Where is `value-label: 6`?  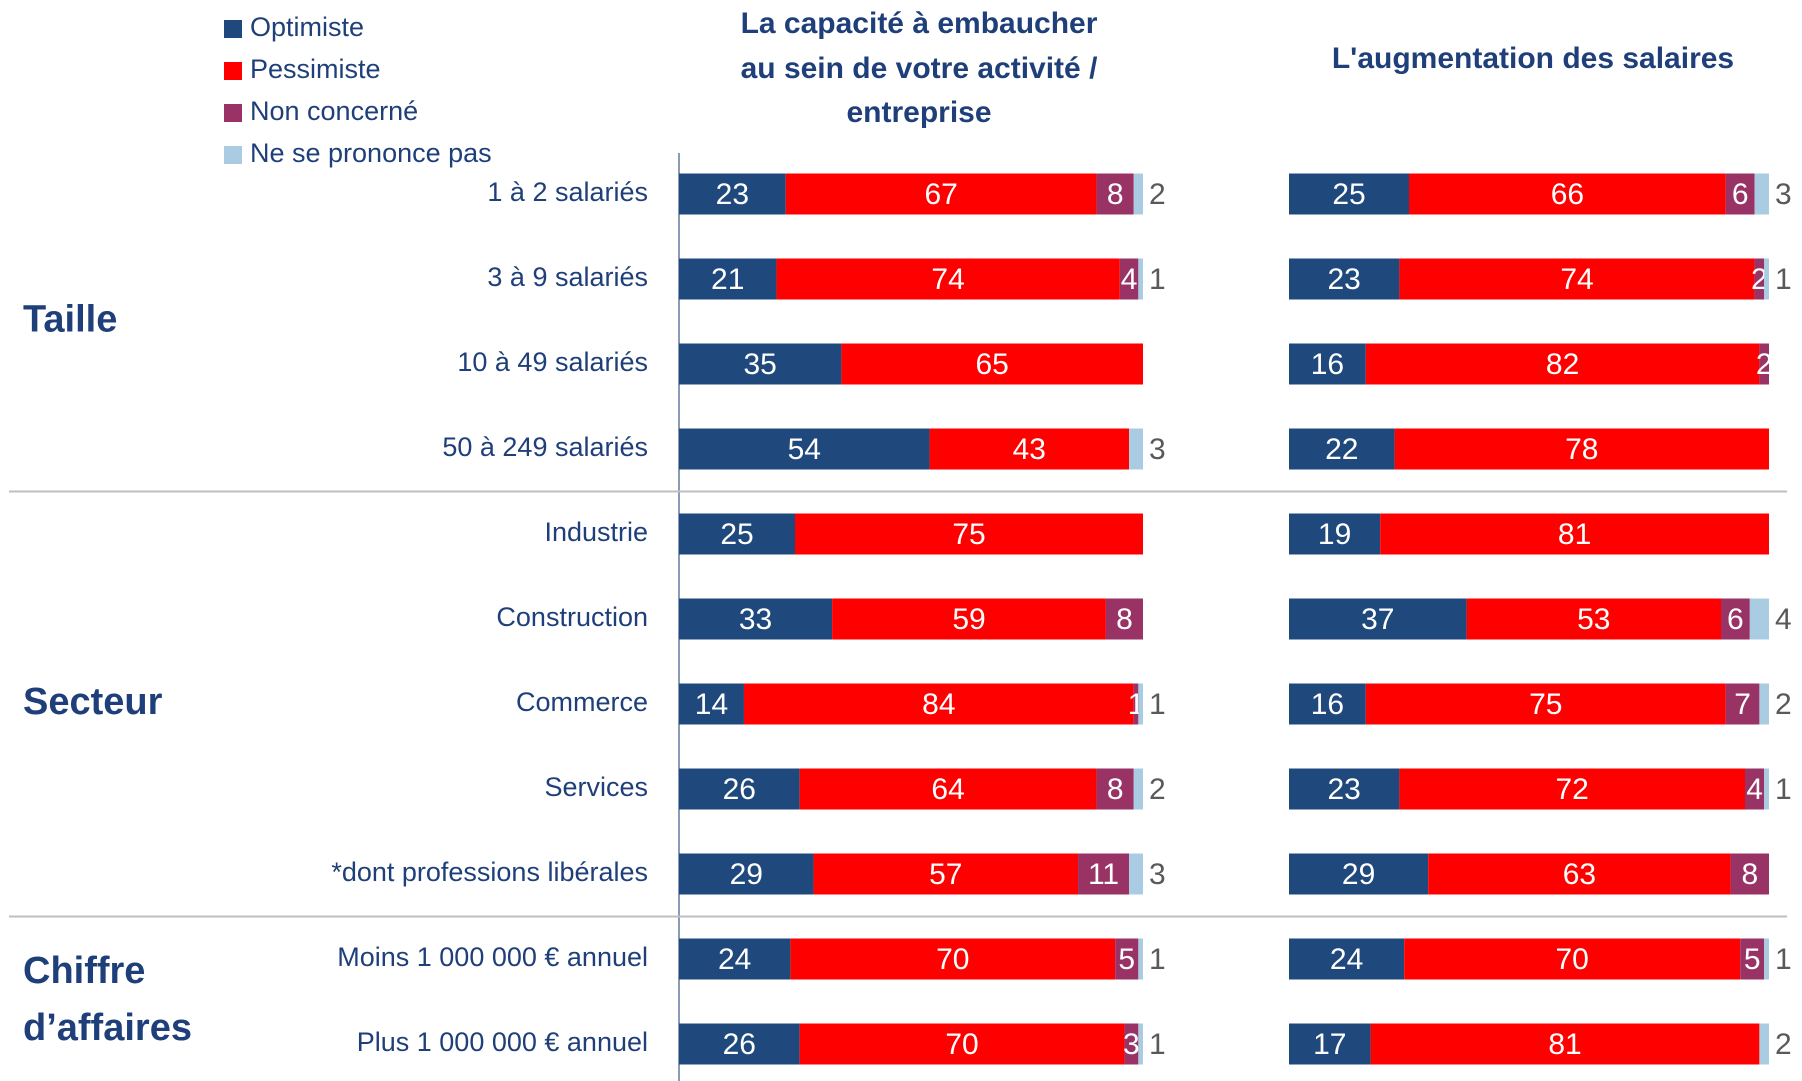 value-label: 6 is located at coordinates (1735, 619).